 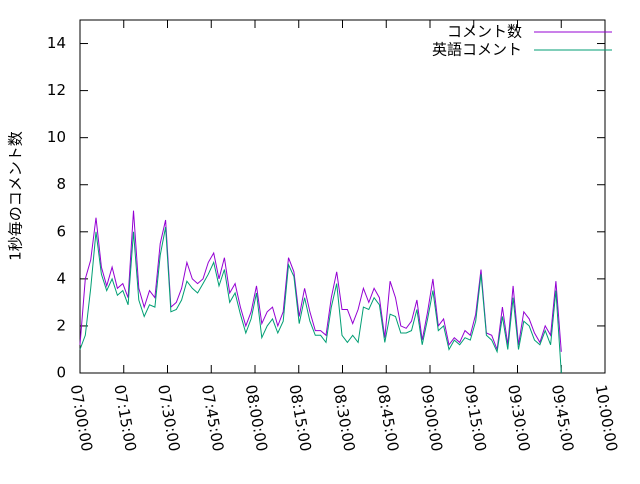 What do you see at coordinates (474, 417) in the screenshot?
I see `x-tick-label: 09:15:00` at bounding box center [474, 417].